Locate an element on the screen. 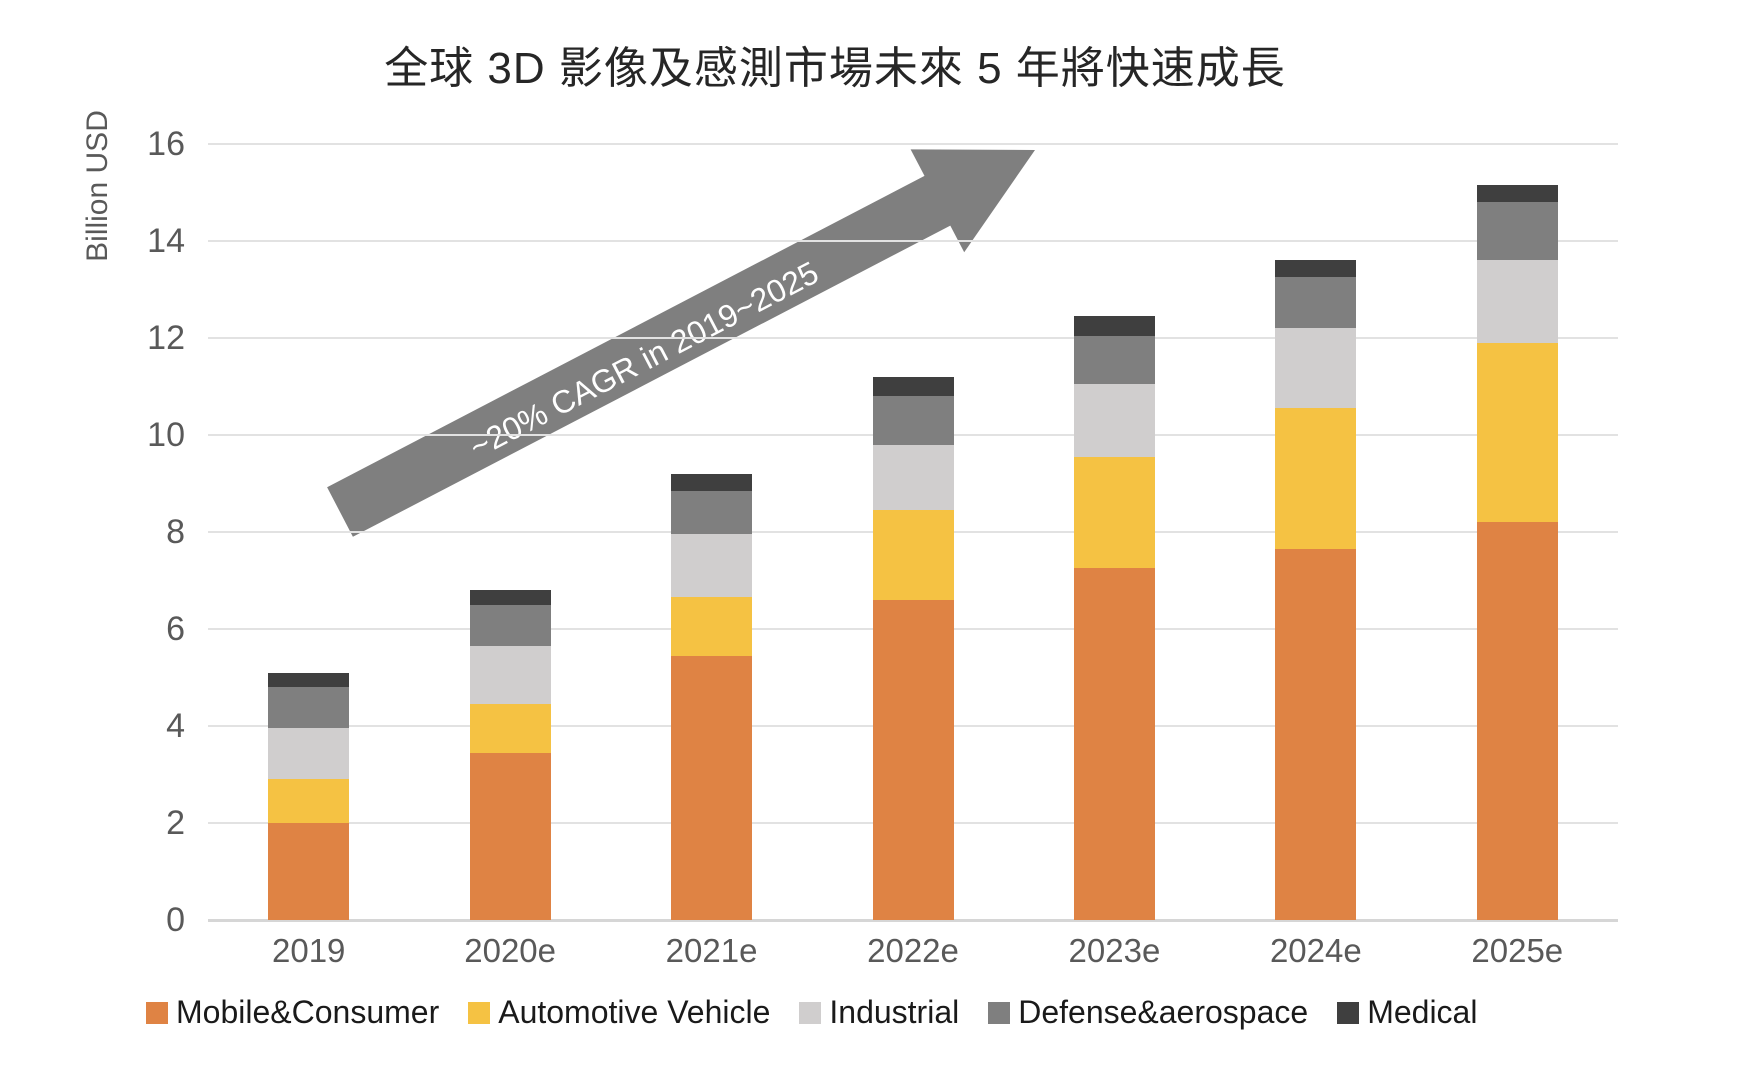 The height and width of the screenshot is (1074, 1758). legend-item-automotive-vehicle: Automotive Vehicle is located at coordinates (619, 1012).